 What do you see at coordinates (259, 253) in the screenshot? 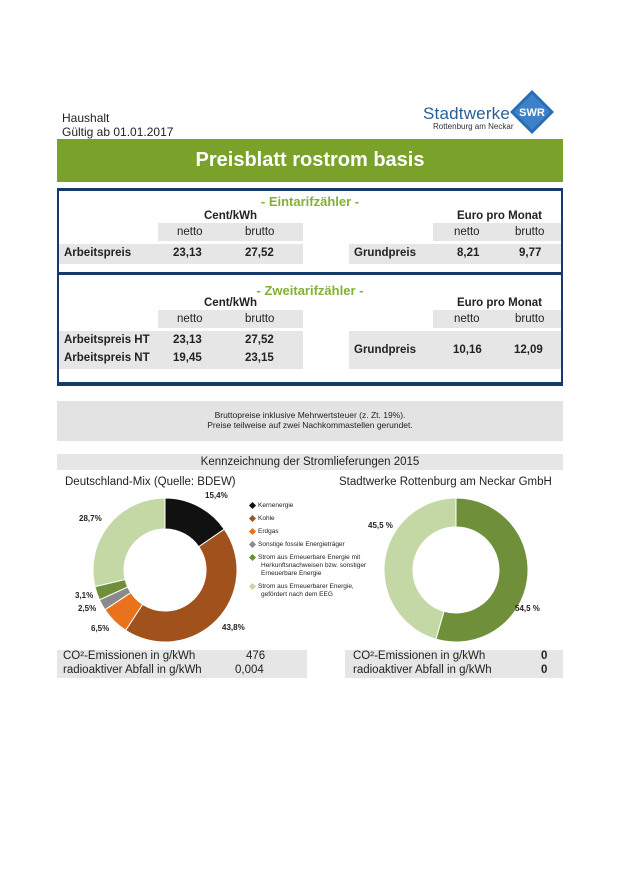
I see `arbeitspreis-brutto: 27,52` at bounding box center [259, 253].